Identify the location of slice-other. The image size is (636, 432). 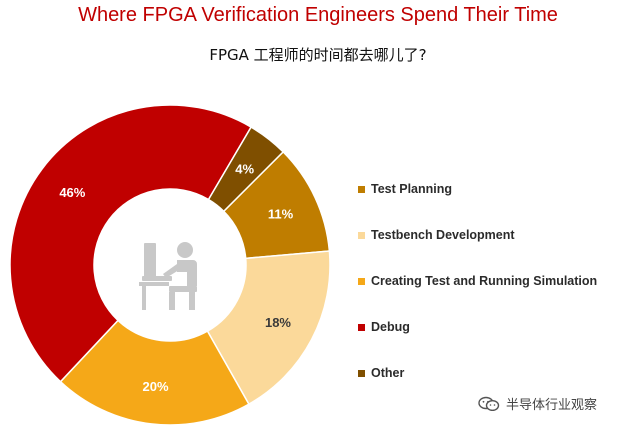
(246, 169).